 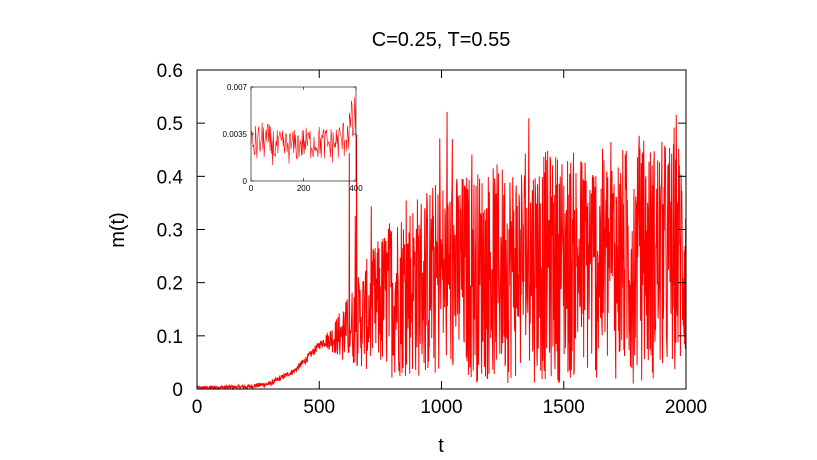 What do you see at coordinates (235, 134) in the screenshot?
I see `inset-y-tick-label: 0.0035` at bounding box center [235, 134].